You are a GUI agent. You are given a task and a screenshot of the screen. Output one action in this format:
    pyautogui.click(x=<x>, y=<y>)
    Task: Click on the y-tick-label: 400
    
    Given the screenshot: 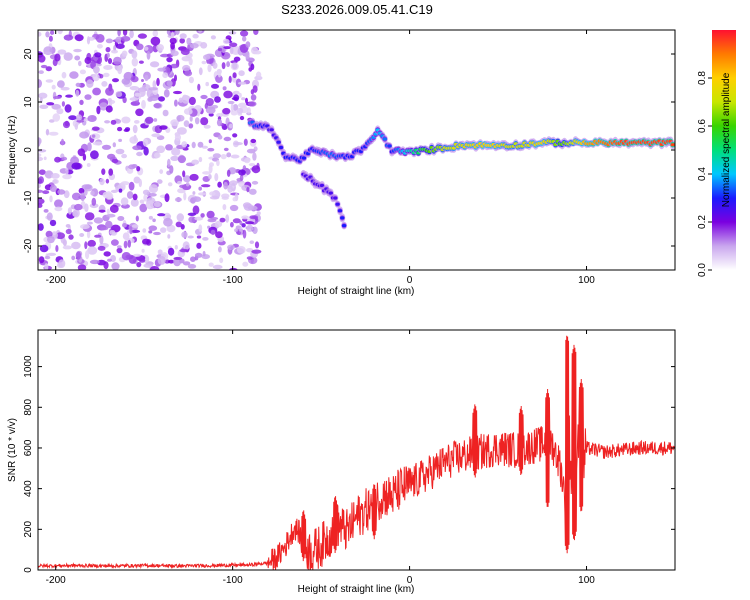 What is the action you would take?
    pyautogui.click(x=28, y=488)
    